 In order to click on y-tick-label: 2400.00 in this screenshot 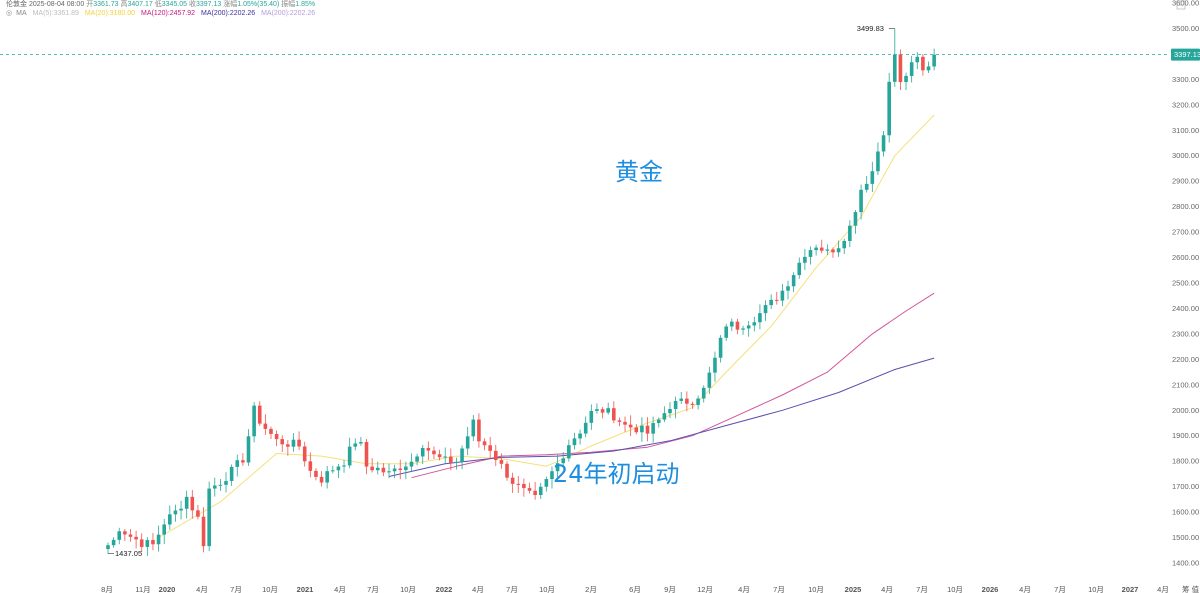, I will do `click(1185, 308)`.